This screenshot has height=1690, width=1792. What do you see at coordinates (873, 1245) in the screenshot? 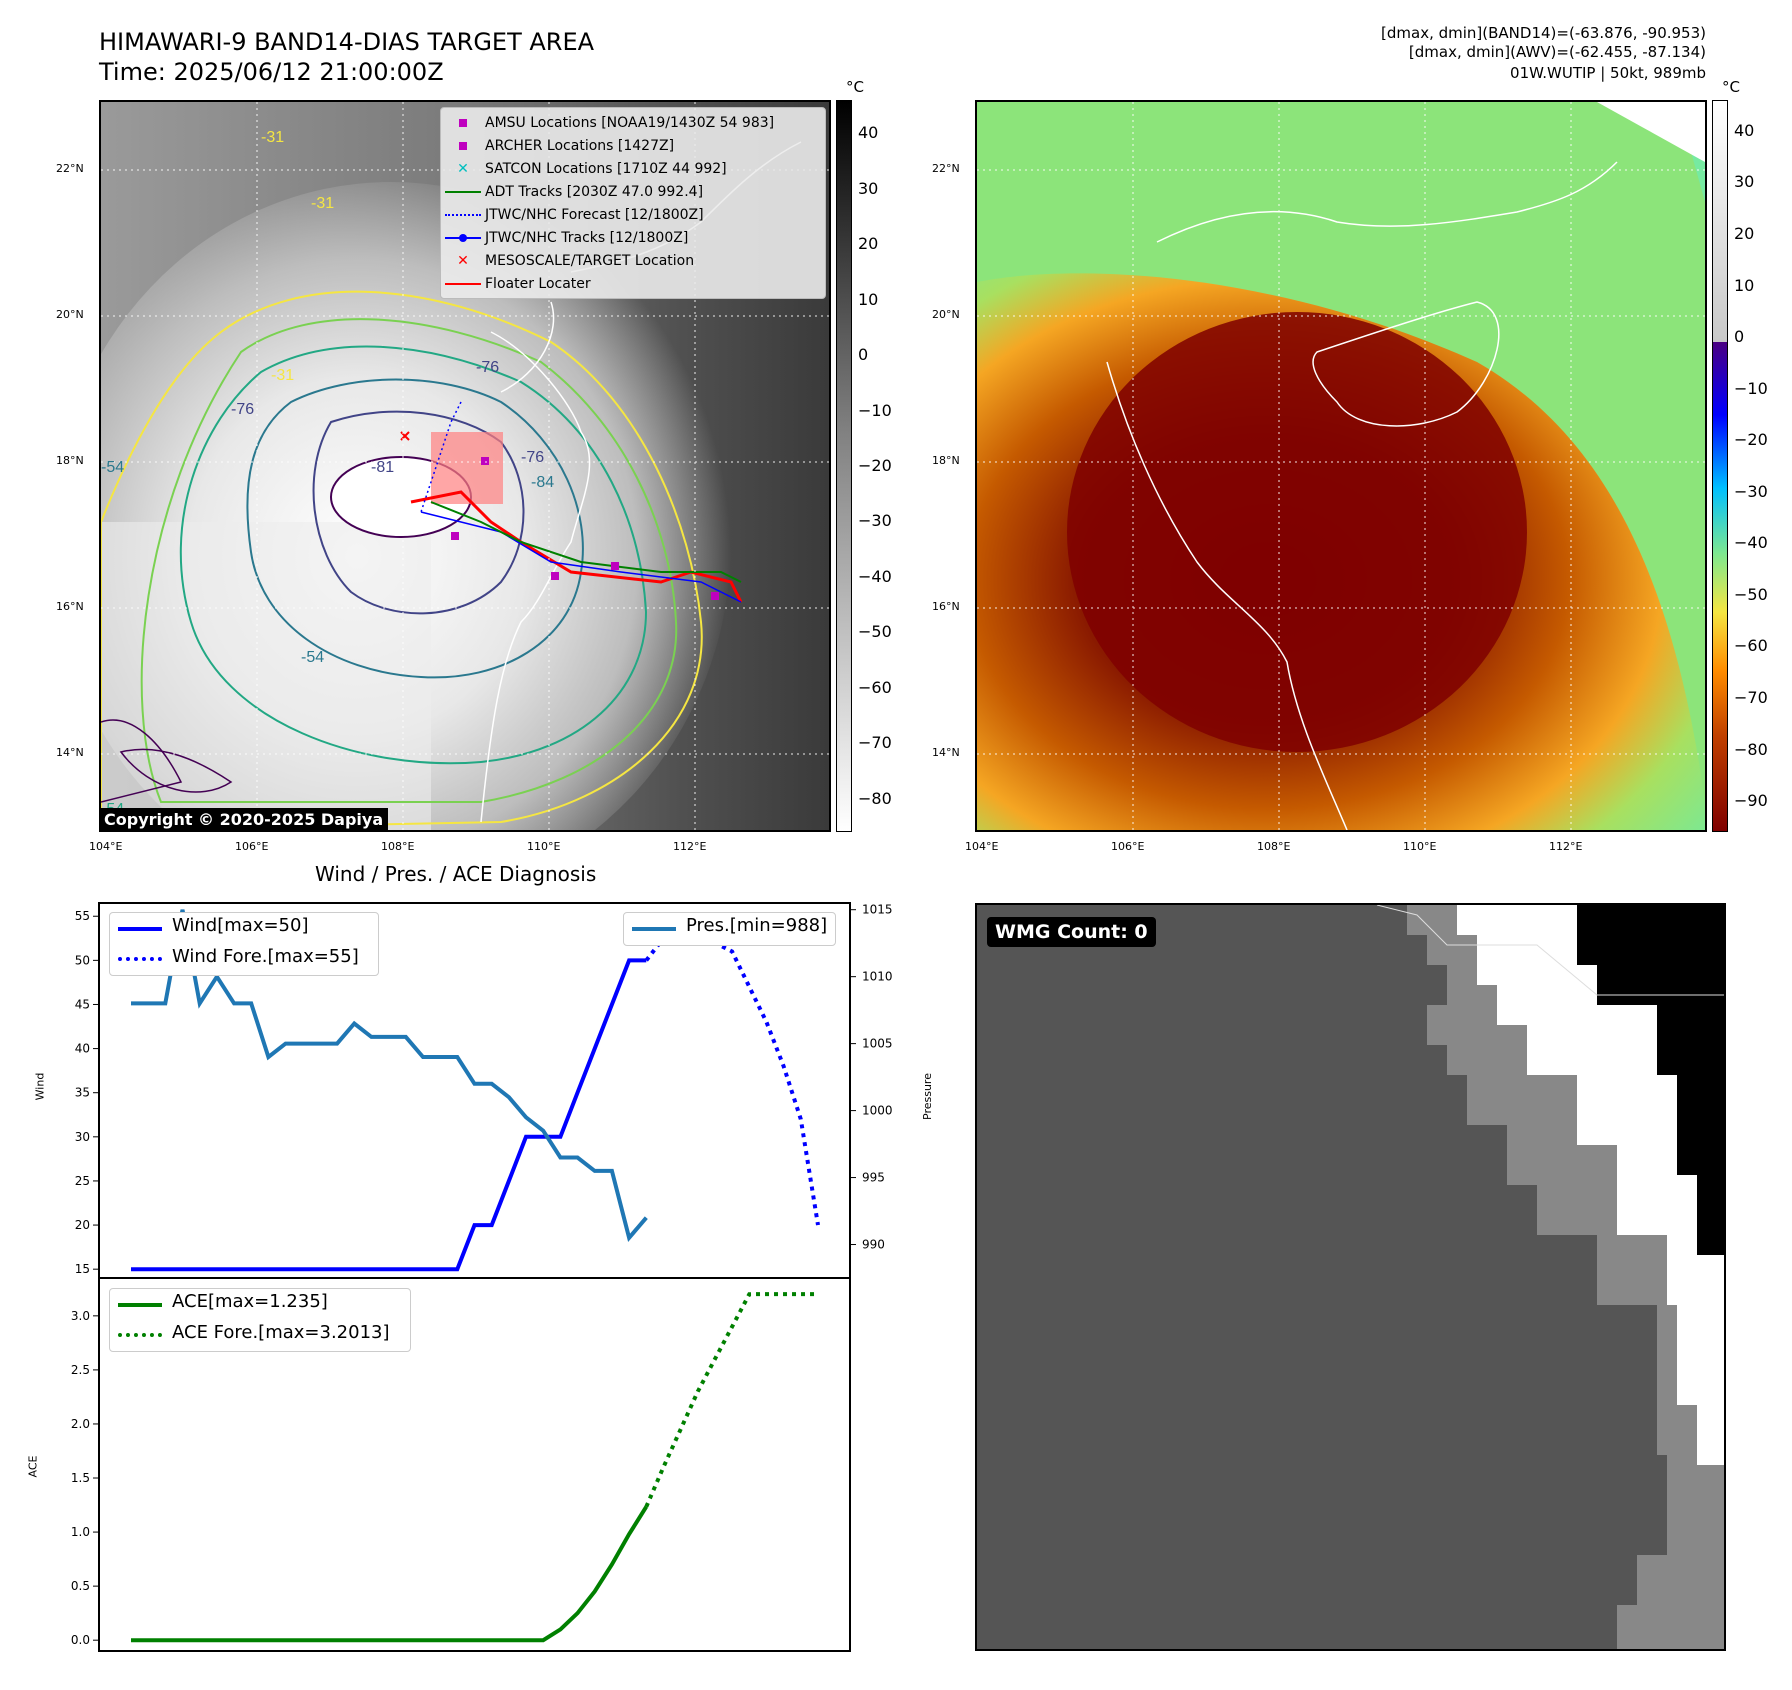
I see `pressure-tick-label: 990` at bounding box center [873, 1245].